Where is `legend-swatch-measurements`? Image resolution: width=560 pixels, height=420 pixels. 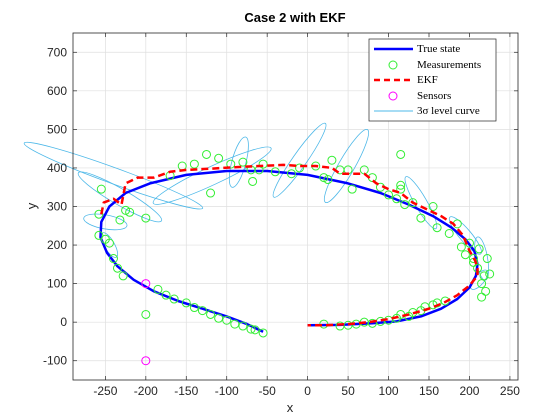
legend-swatch-measurements is located at coordinates (393, 65).